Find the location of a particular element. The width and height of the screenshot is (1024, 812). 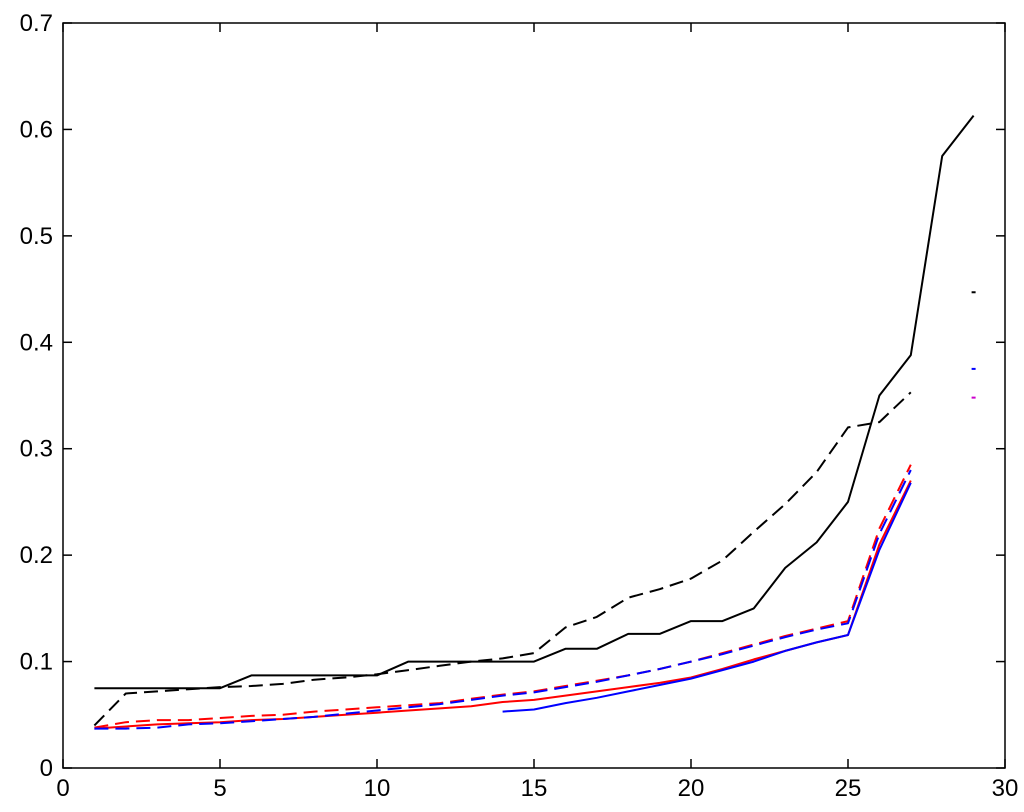

x-tick-label: 0 is located at coordinates (62, 788).